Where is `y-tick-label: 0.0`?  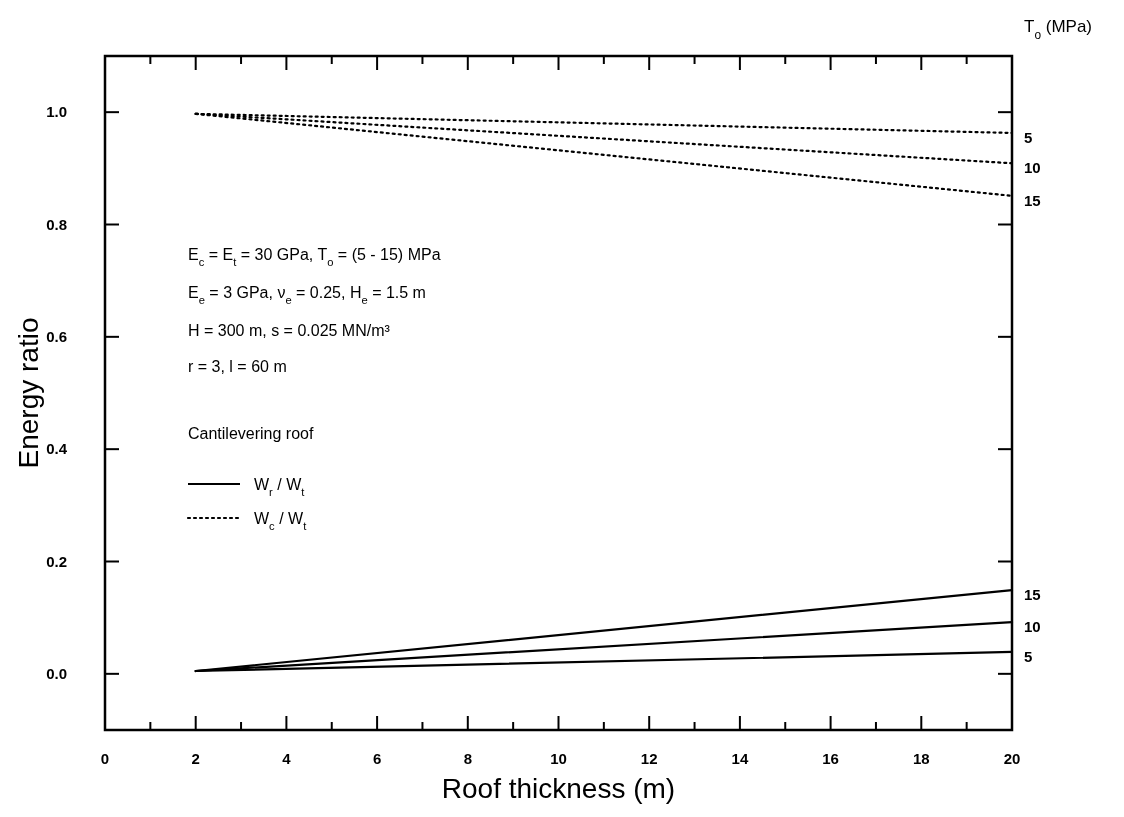 y-tick-label: 0.0 is located at coordinates (56, 673).